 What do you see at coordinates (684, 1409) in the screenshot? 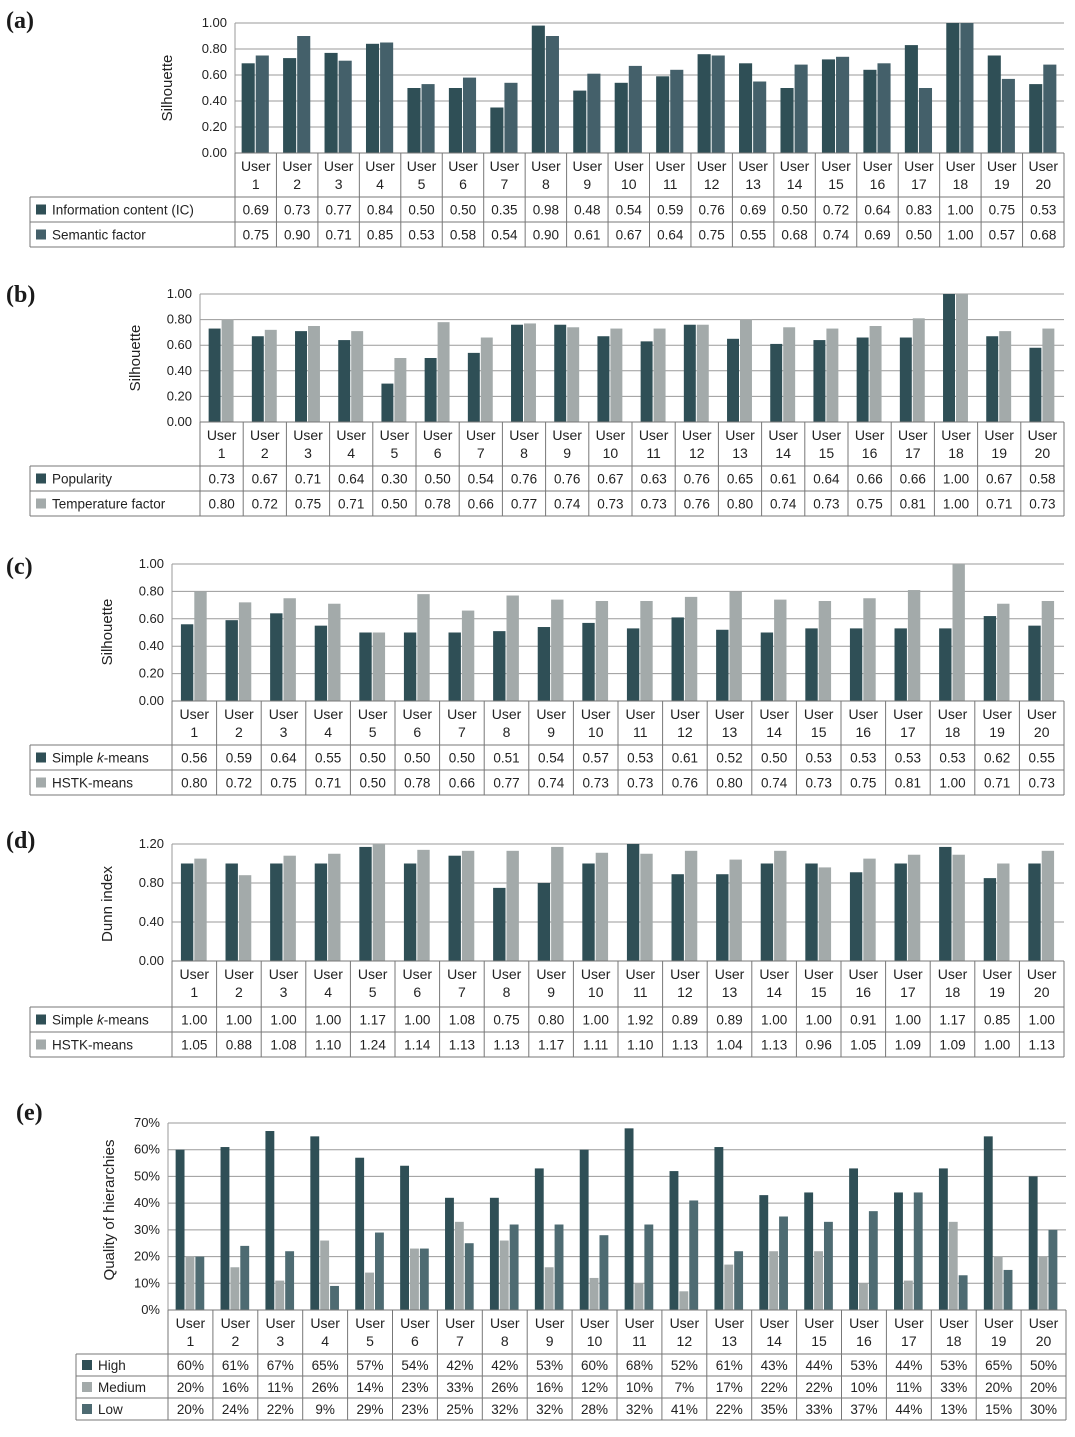
I see `data-label: 41%` at bounding box center [684, 1409].